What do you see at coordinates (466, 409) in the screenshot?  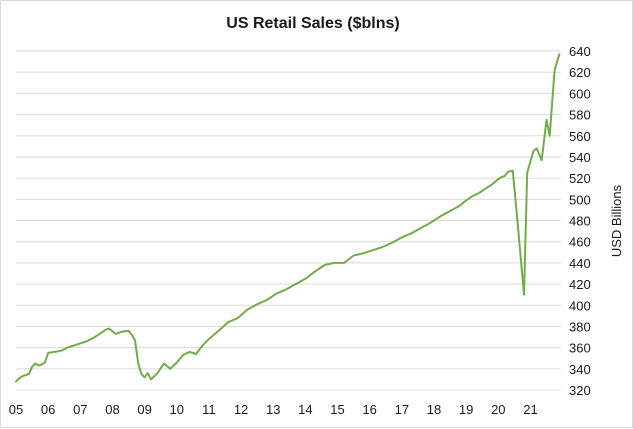 I see `x-tick-label: 19` at bounding box center [466, 409].